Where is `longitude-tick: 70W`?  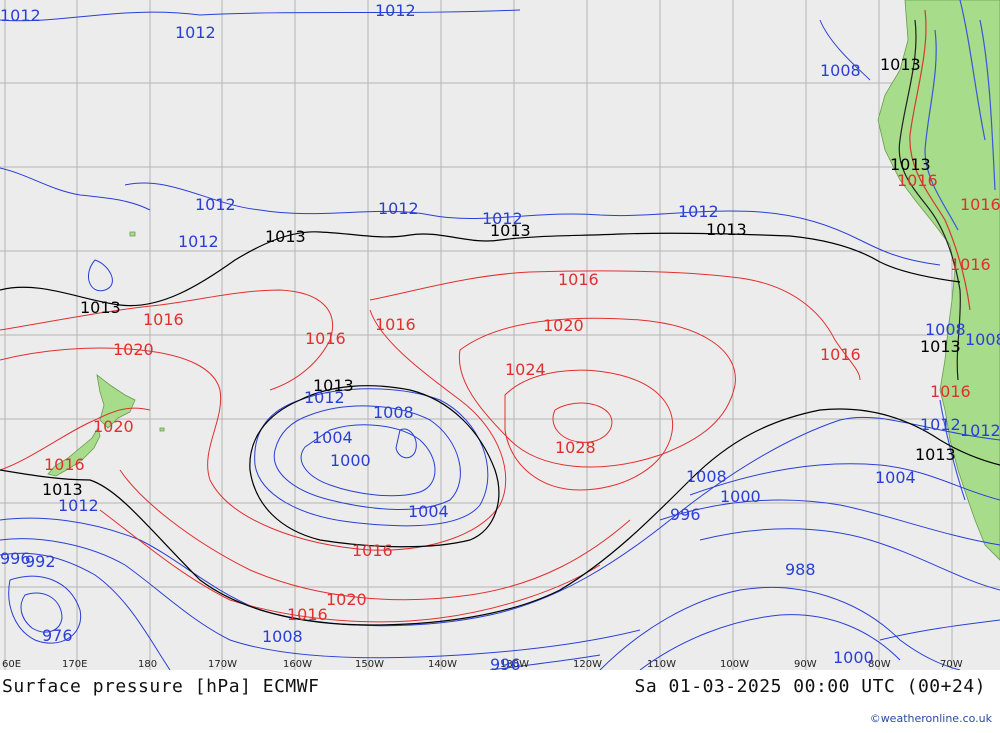 longitude-tick: 70W is located at coordinates (951, 664).